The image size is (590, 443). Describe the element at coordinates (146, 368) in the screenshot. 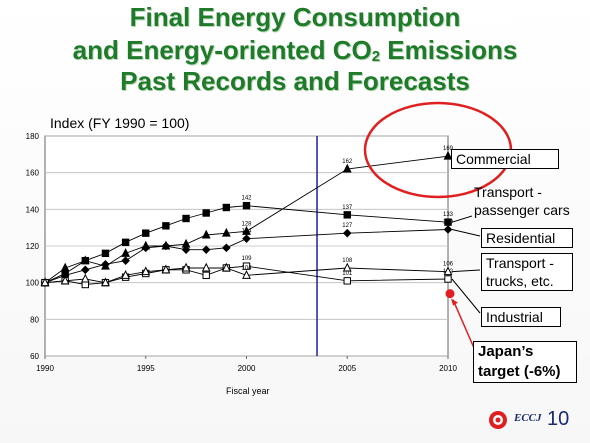

I see `x-tick-label: 1995` at that location.